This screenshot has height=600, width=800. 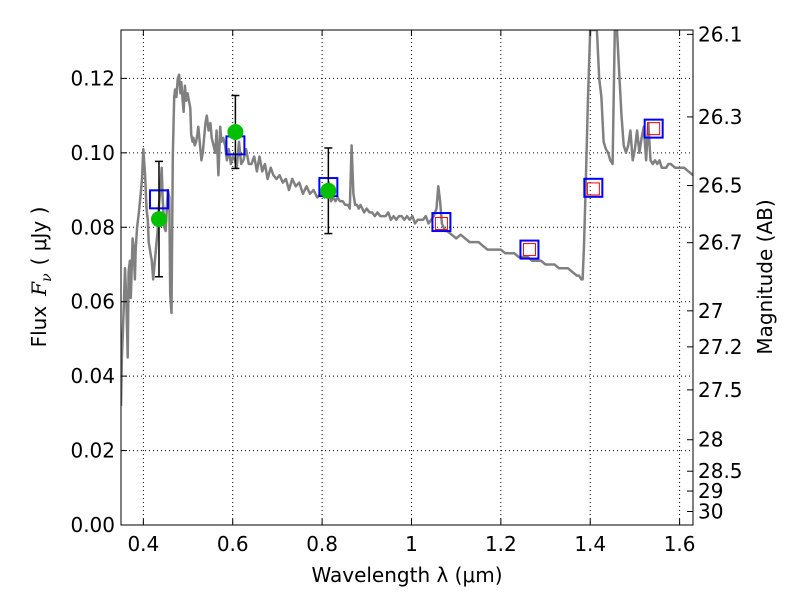 What do you see at coordinates (710, 511) in the screenshot?
I see `y2-tick-label: 30` at bounding box center [710, 511].